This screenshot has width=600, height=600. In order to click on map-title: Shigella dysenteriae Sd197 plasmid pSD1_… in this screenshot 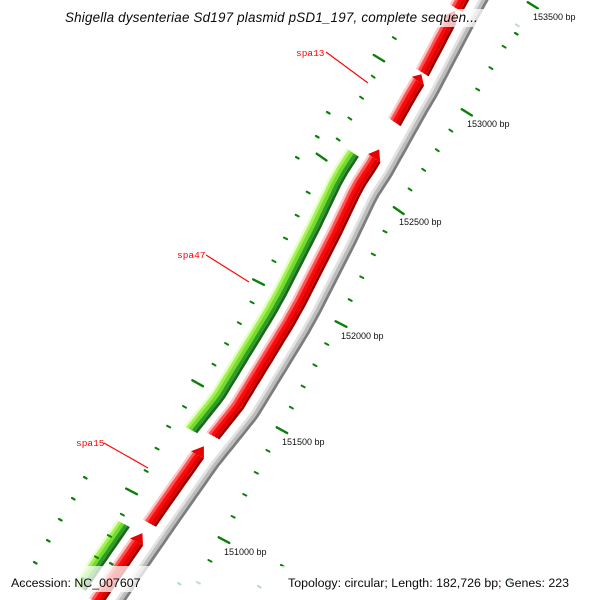, I will do `click(271, 17)`.